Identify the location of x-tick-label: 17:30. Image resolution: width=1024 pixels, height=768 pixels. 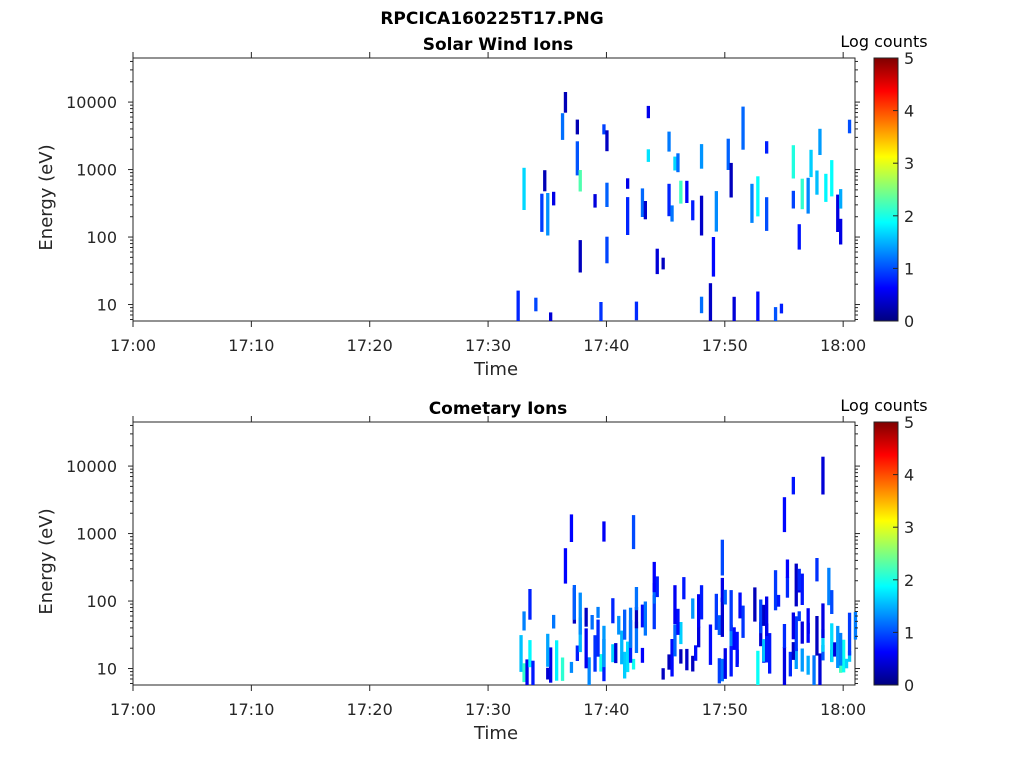
(488, 709).